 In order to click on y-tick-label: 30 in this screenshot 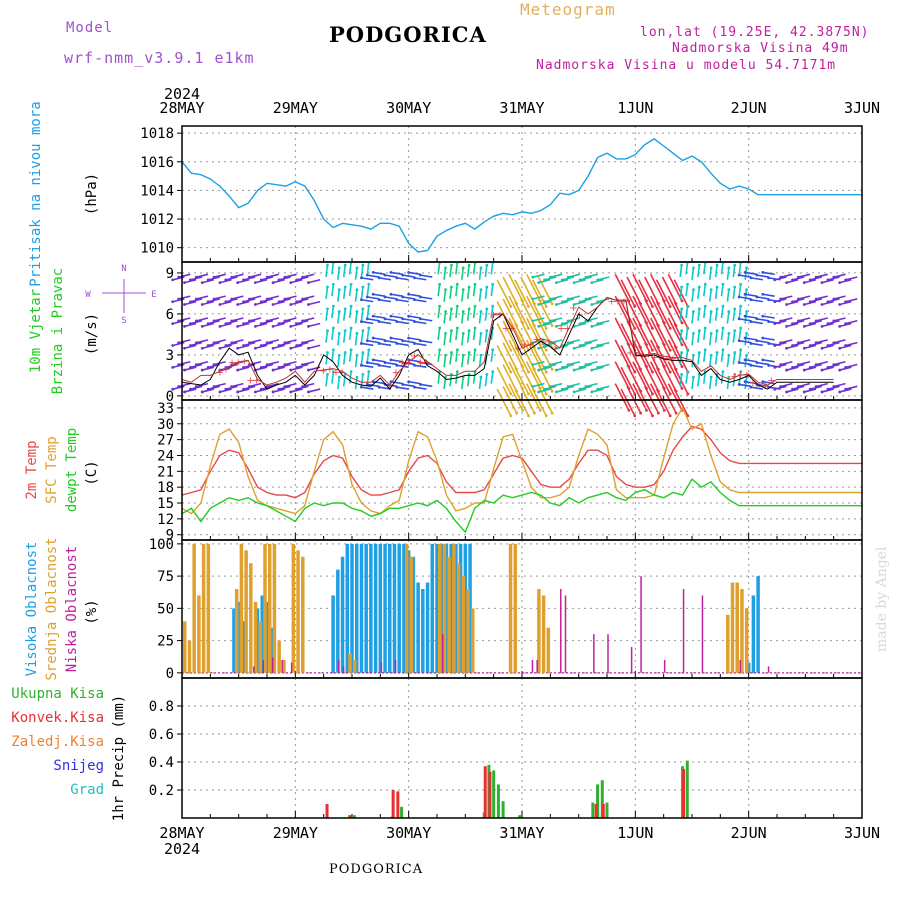, I will do `click(165, 425)`.